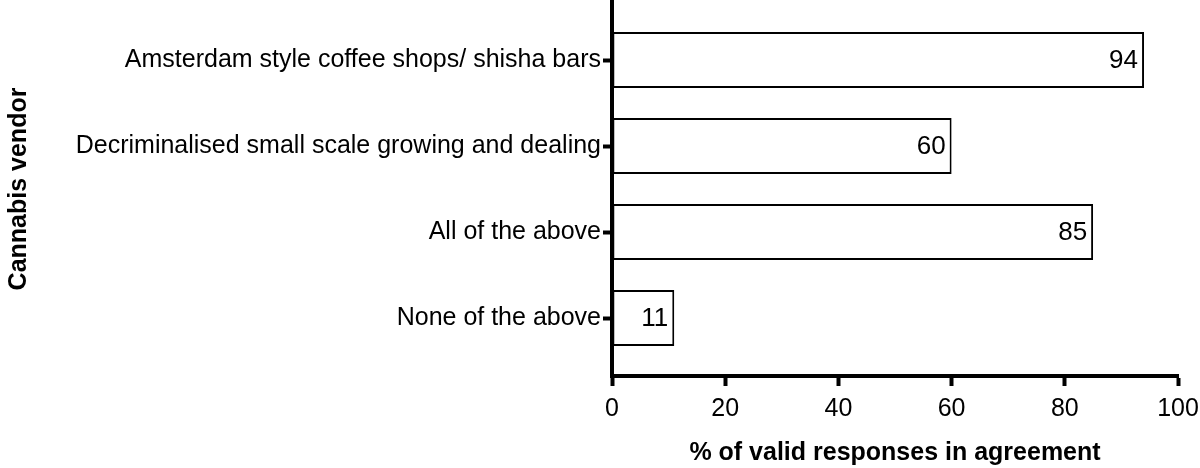 The image size is (1200, 468). Describe the element at coordinates (16, 189) in the screenshot. I see `y-axis-title: Cannabis vendor` at that location.